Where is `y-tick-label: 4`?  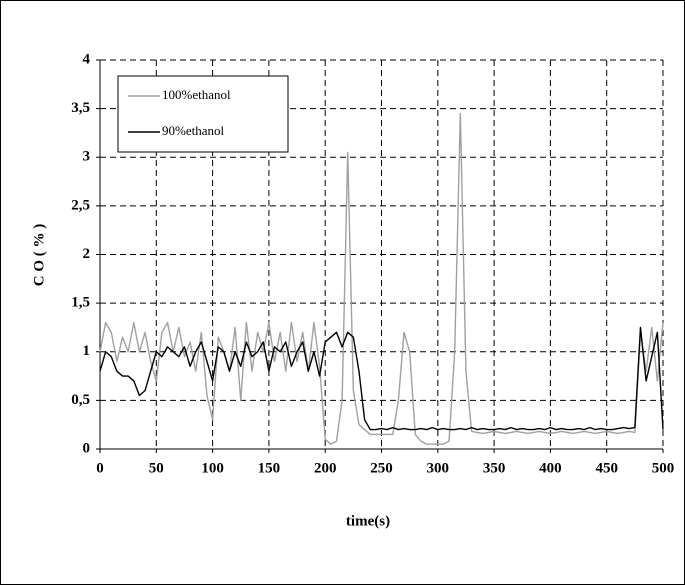
y-tick-label: 4 is located at coordinates (87, 59).